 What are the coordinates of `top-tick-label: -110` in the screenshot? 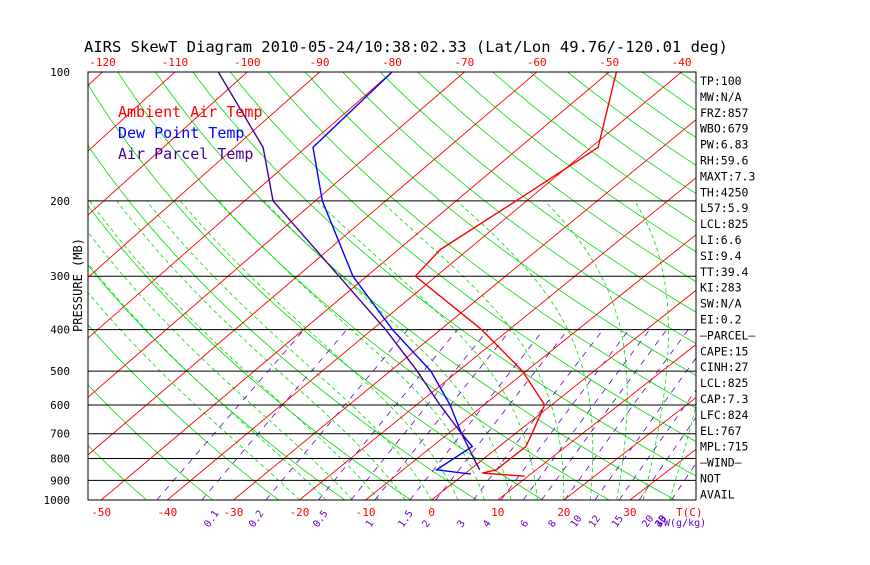 It's located at (175, 62).